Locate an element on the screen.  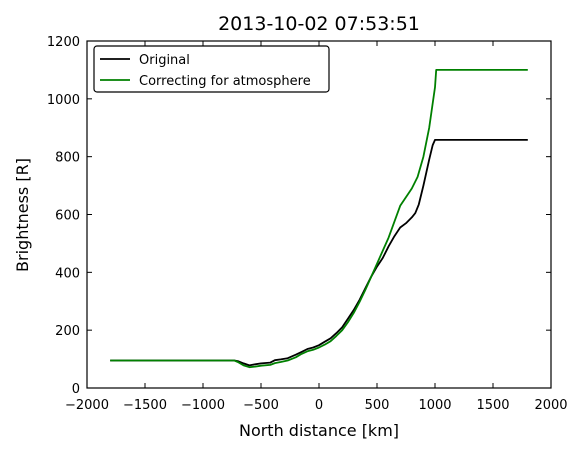
y-tick-label: 800 is located at coordinates (67, 158).